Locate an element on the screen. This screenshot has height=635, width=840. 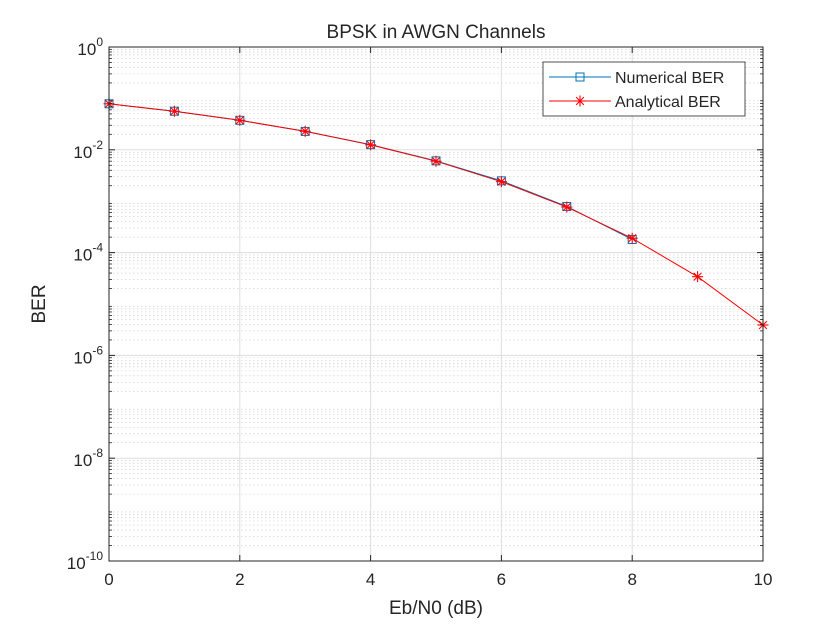
y-tick-label: 10⁻⁶ is located at coordinates (88, 355).